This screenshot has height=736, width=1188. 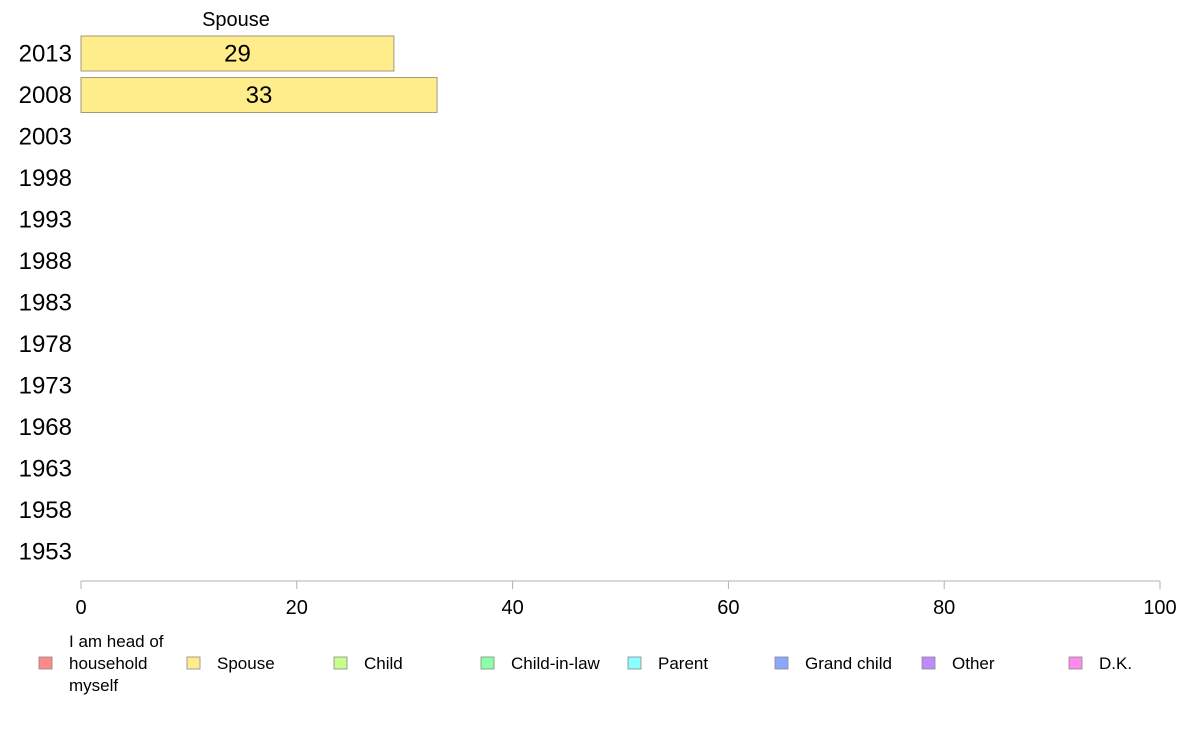 I want to click on y-tick-label: 2008, so click(x=45, y=95).